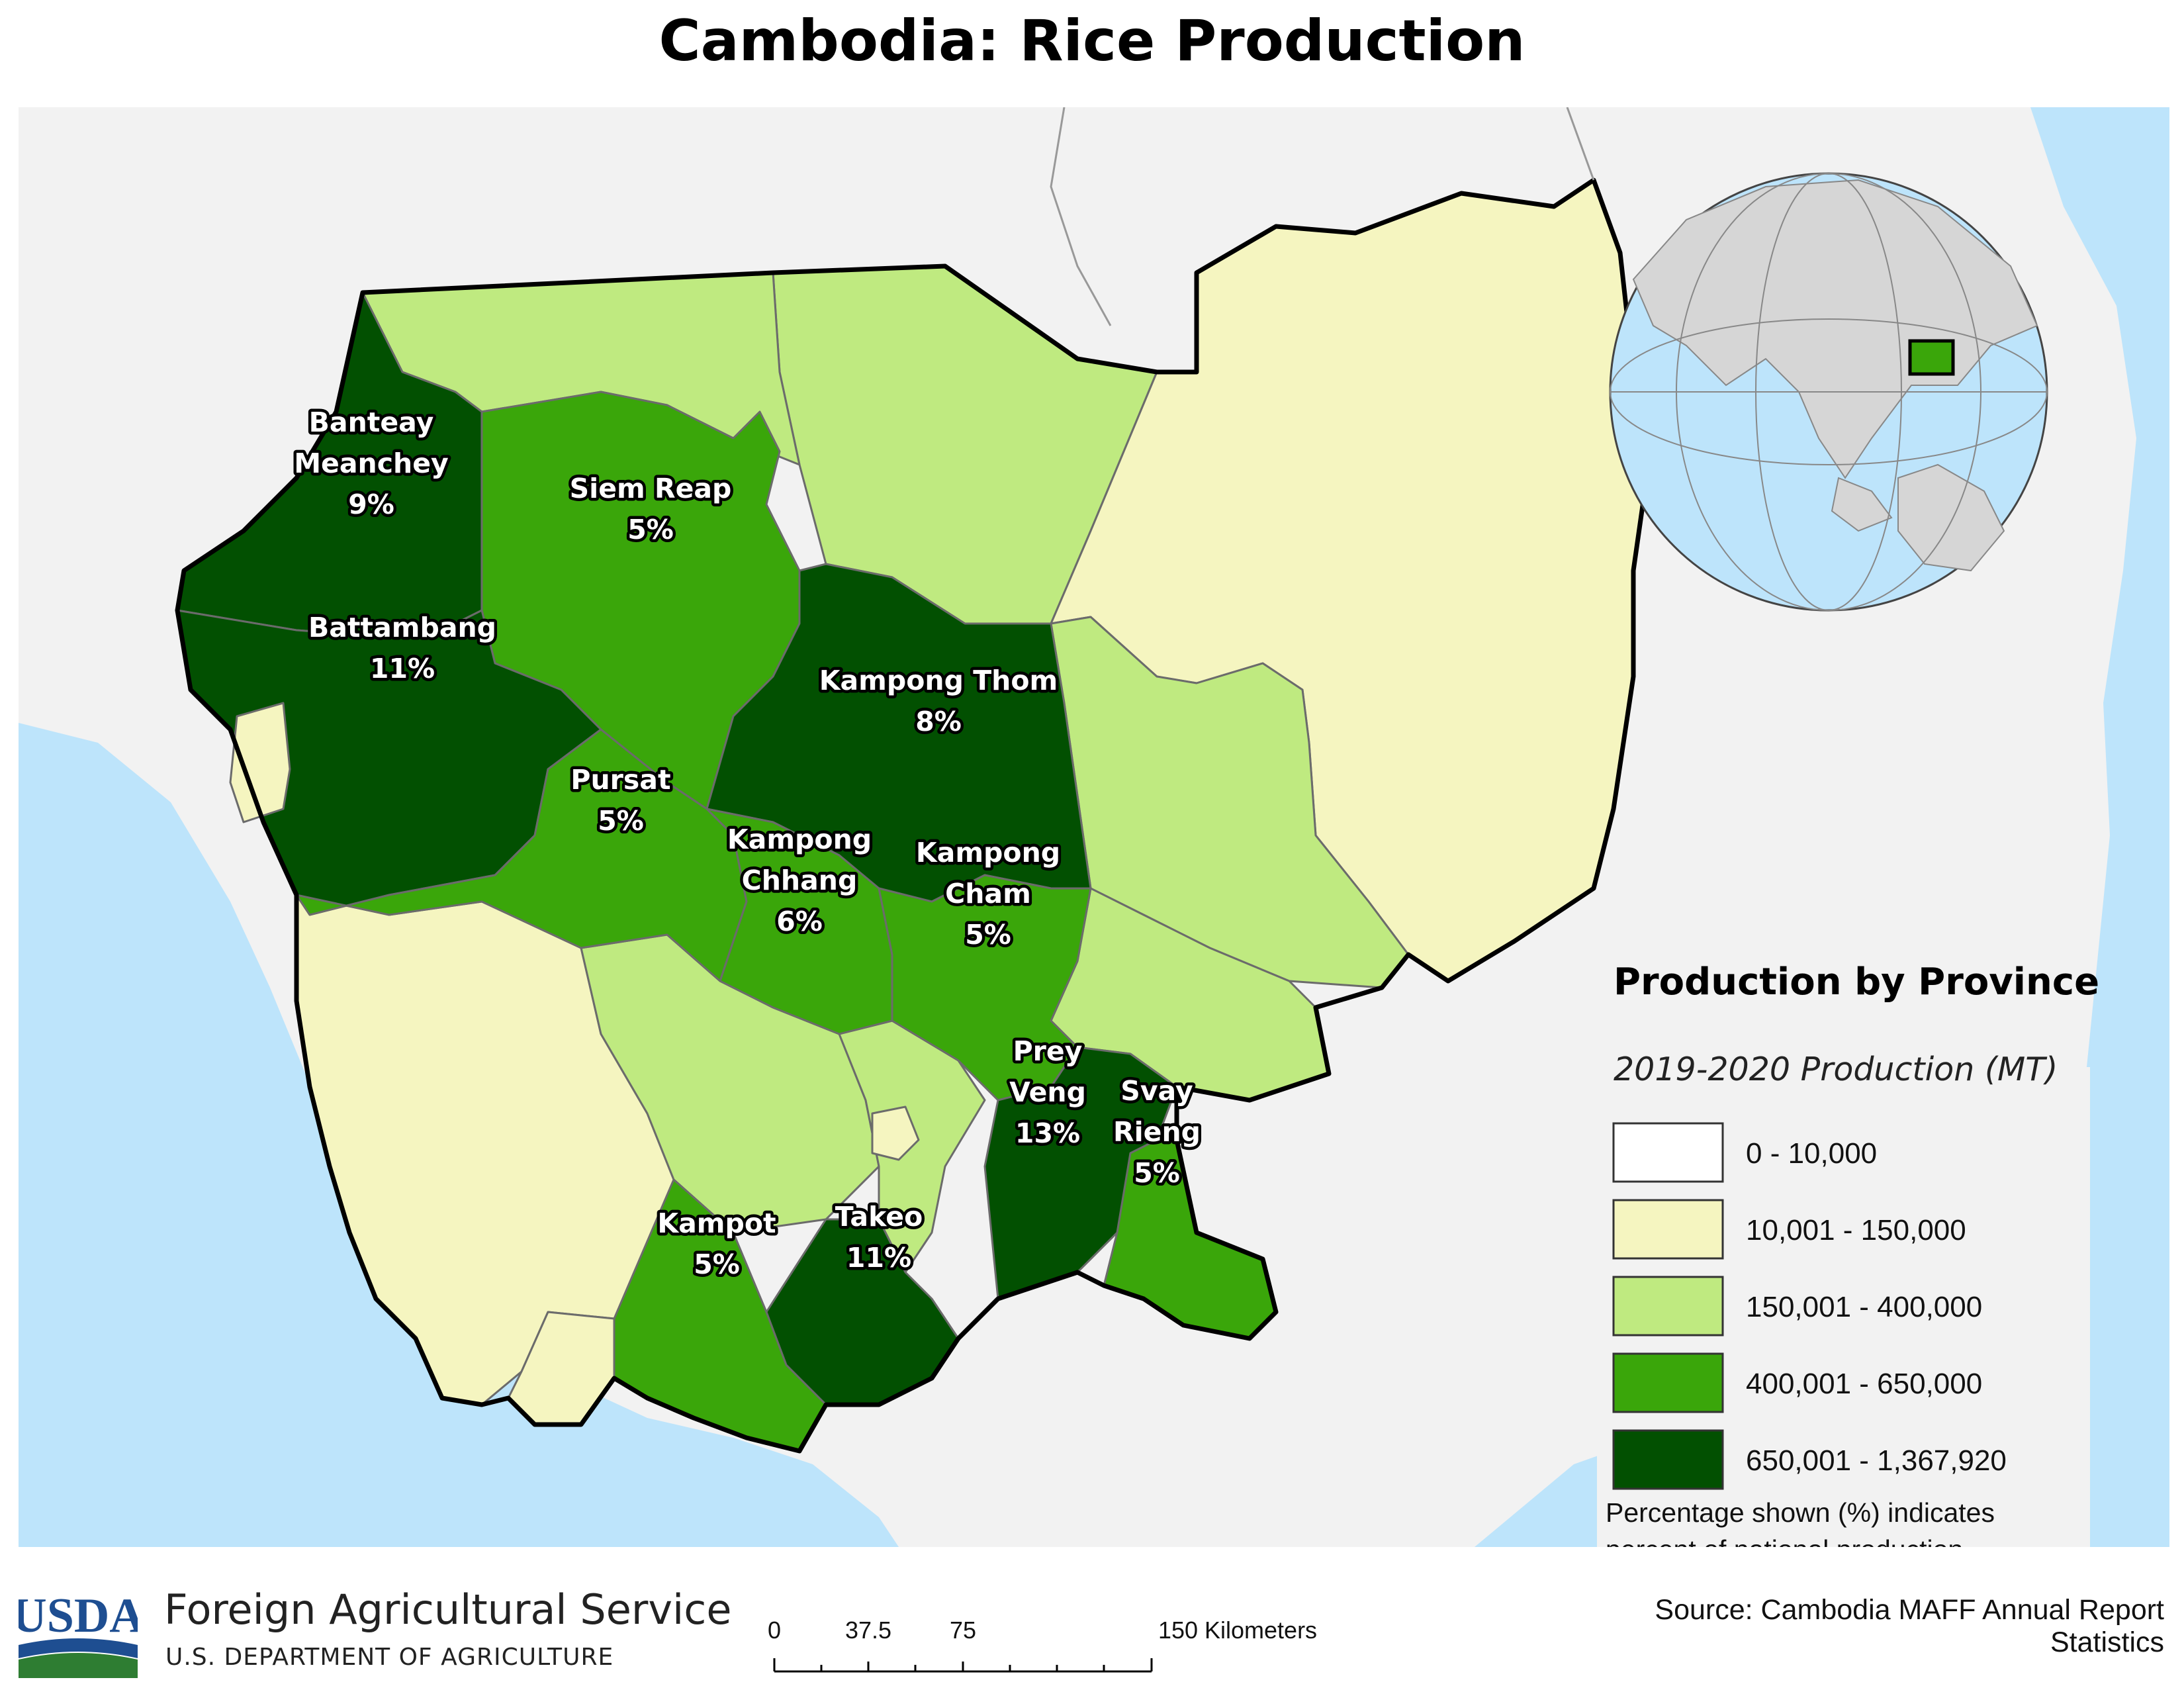 The width and height of the screenshot is (2184, 1688). What do you see at coordinates (1812, 1153) in the screenshot?
I see `legend-label-0: 0 - 10,000` at bounding box center [1812, 1153].